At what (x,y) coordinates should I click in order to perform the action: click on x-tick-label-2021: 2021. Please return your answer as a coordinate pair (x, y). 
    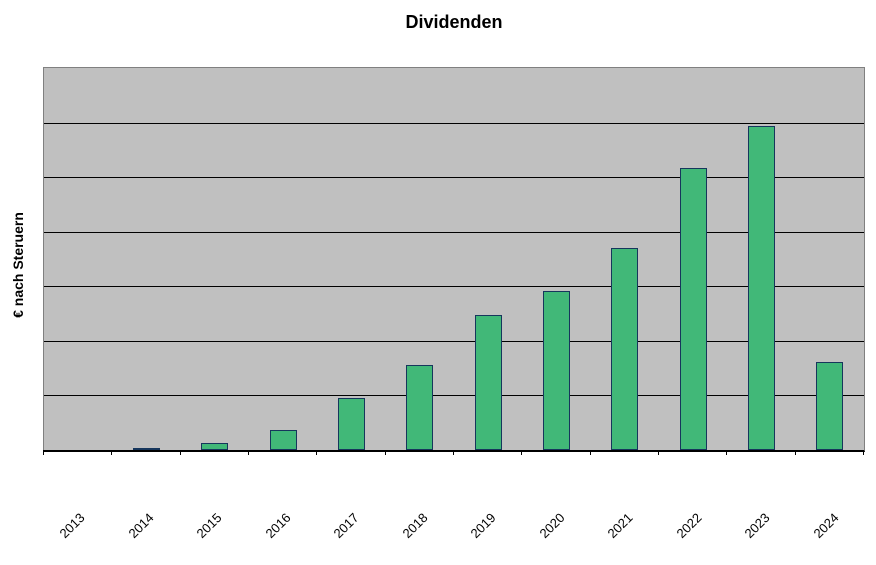
    Looking at the image, I should click on (620, 526).